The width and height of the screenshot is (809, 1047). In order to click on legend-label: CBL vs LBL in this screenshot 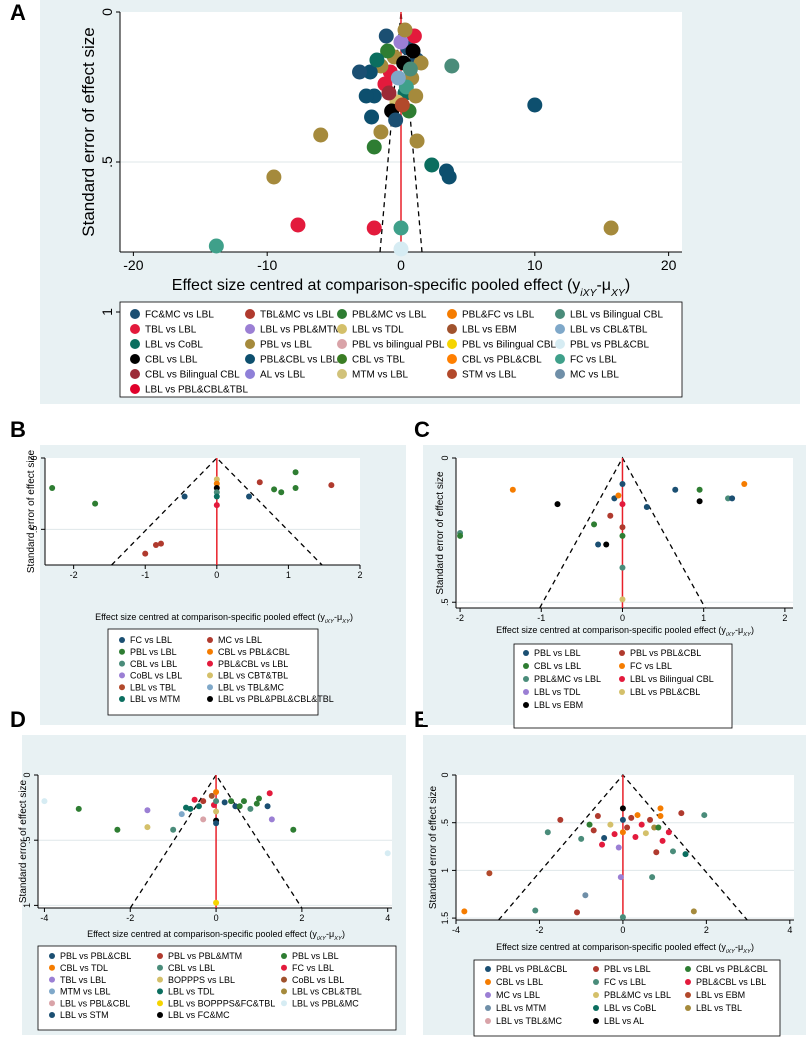, I will do `click(519, 982)`.